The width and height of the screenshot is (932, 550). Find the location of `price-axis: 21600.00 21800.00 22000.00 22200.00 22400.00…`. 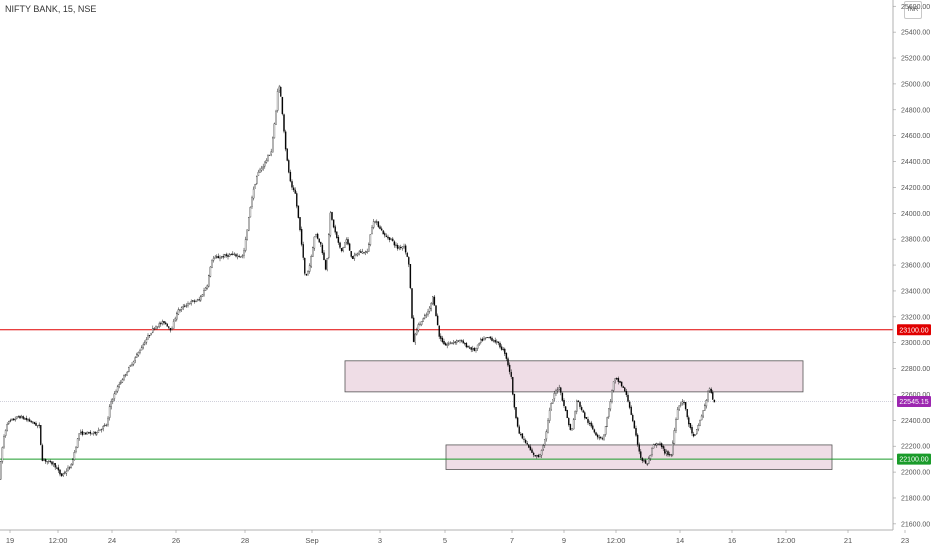

price-axis: 21600.00 21800.00 22000.00 22200.00 22400.00… is located at coordinates (911, 266).